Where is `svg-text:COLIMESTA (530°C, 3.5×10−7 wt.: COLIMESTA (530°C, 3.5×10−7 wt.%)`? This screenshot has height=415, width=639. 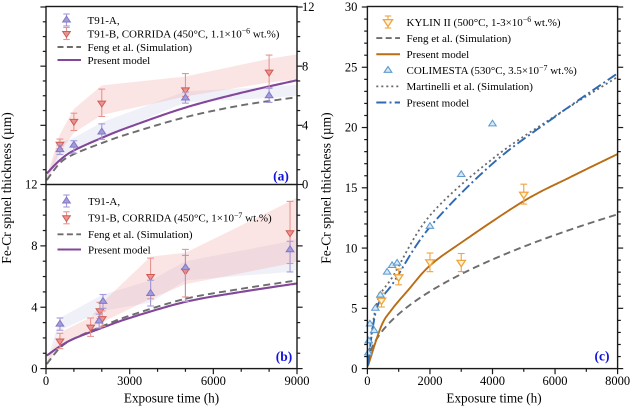
svg-text:COLIMESTA (530°C, 3.5×10−7 wt.: COLIMESTA (530°C, 3.5×10−7 wt.%) is located at coordinates (492, 71).